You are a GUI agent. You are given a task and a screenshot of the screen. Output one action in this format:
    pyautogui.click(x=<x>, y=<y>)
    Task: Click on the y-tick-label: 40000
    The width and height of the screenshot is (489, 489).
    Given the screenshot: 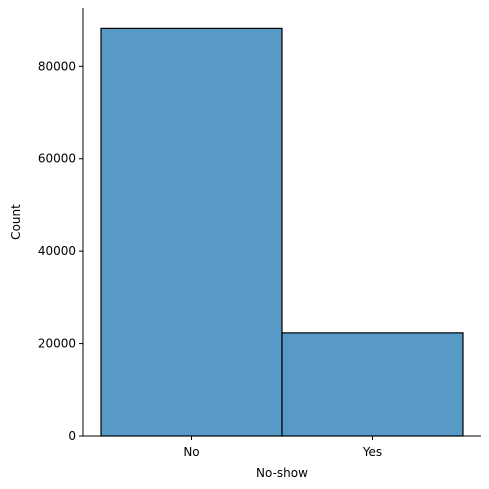 What is the action you would take?
    pyautogui.click(x=57, y=251)
    